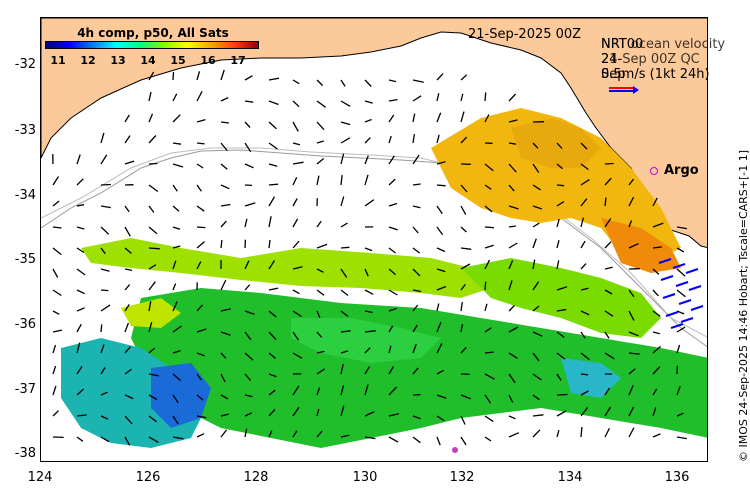 This screenshot has width=750, height=496. I want to click on x-tick-label: 126, so click(148, 477).